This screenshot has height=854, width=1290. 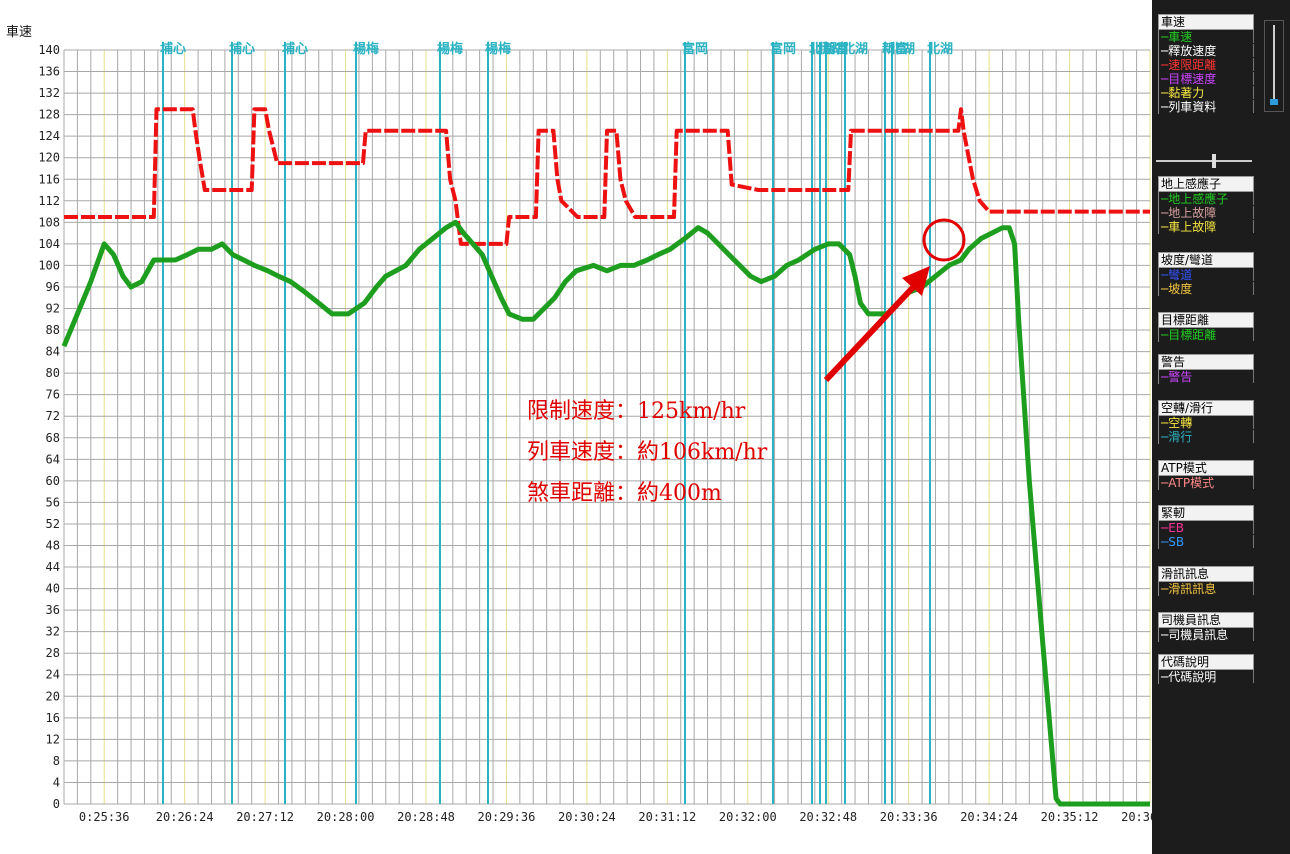 What do you see at coordinates (1189, 79) in the screenshot?
I see `legend-item-label: ─目標速度` at bounding box center [1189, 79].